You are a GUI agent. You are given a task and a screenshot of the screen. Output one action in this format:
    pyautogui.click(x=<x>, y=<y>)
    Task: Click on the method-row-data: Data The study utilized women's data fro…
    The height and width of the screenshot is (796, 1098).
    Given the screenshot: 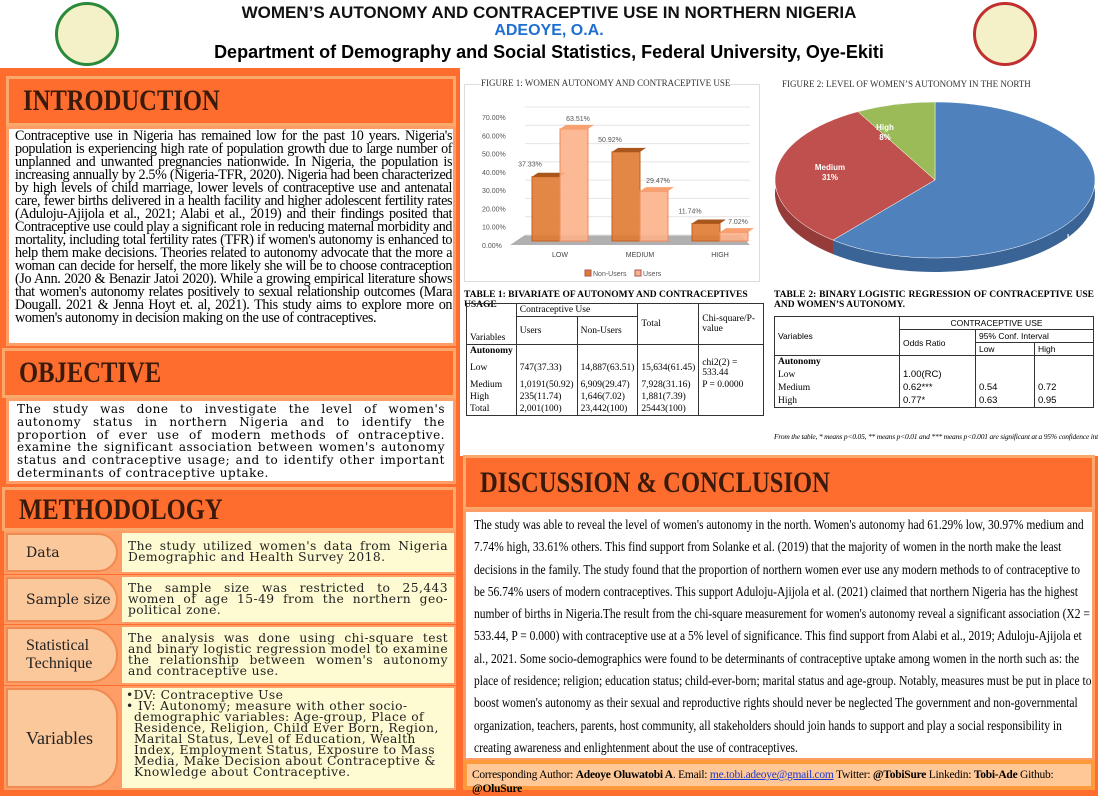 What is the action you would take?
    pyautogui.click(x=230, y=552)
    